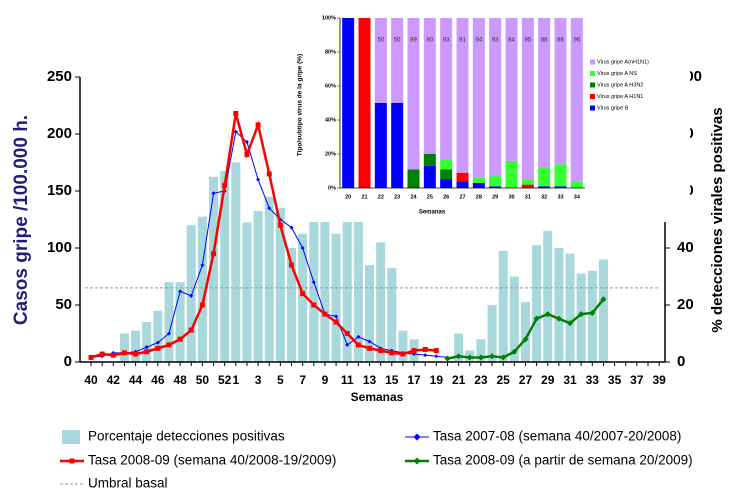 The height and width of the screenshot is (489, 742). I want to click on x-tick-label: 48, so click(180, 380).